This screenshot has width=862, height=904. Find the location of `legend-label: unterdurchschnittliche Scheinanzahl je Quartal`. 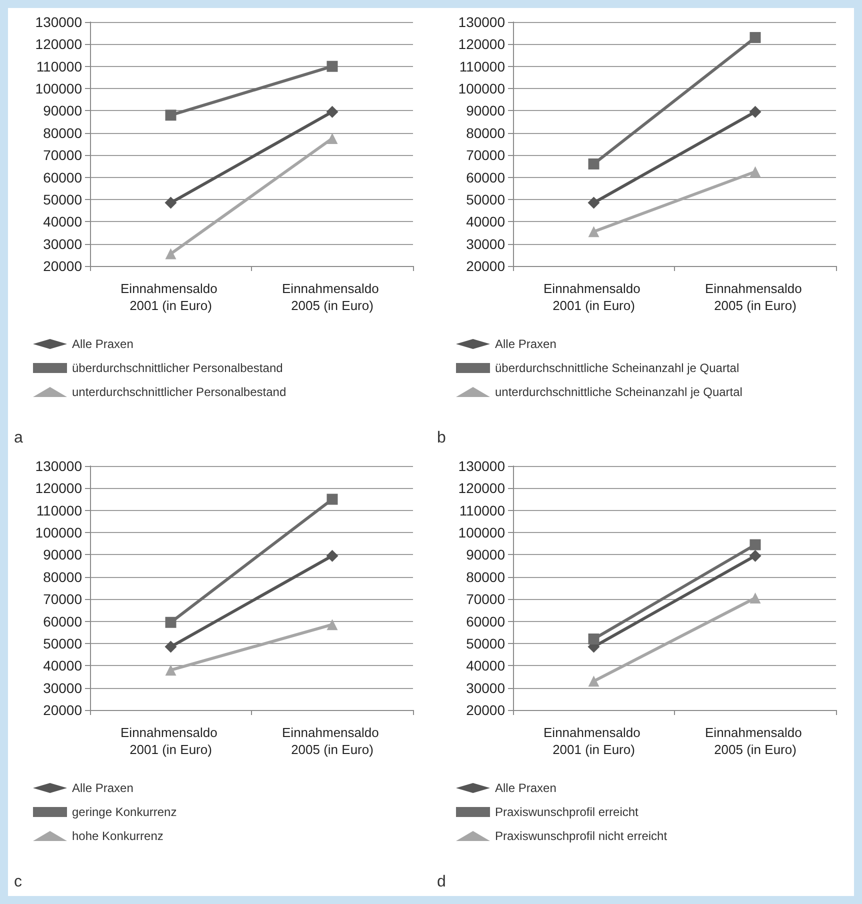

legend-label: unterdurchschnittliche Scheinanzahl je Quartal is located at coordinates (618, 392).